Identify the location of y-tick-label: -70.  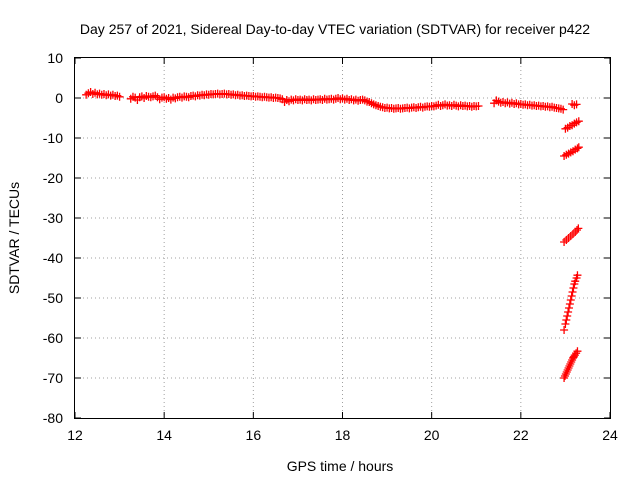
(53, 378).